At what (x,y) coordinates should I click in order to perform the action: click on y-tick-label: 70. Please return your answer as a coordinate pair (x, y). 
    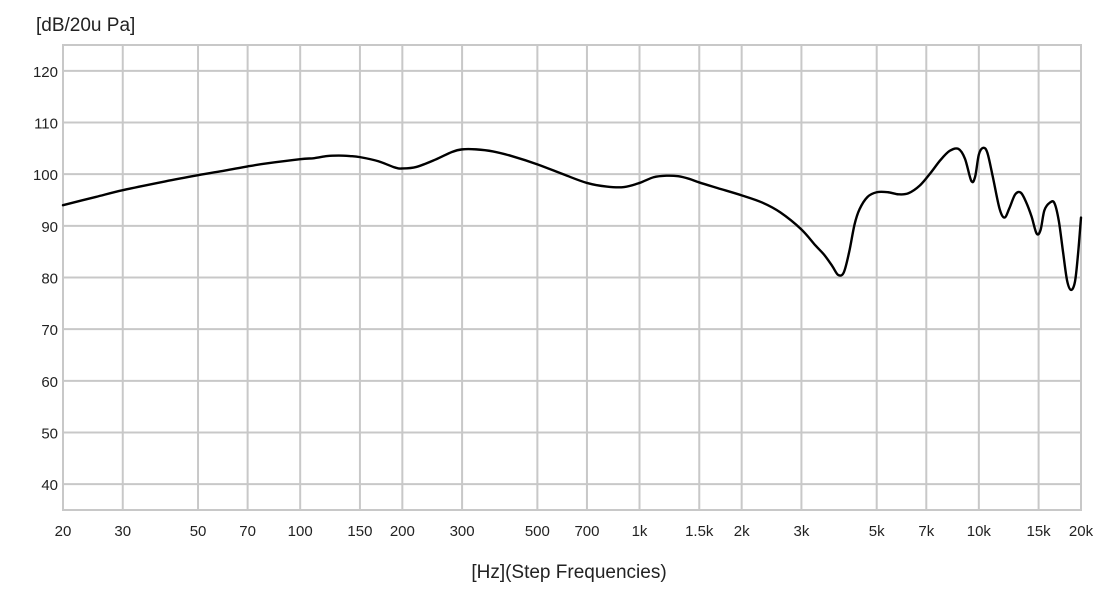
    Looking at the image, I should click on (49, 330).